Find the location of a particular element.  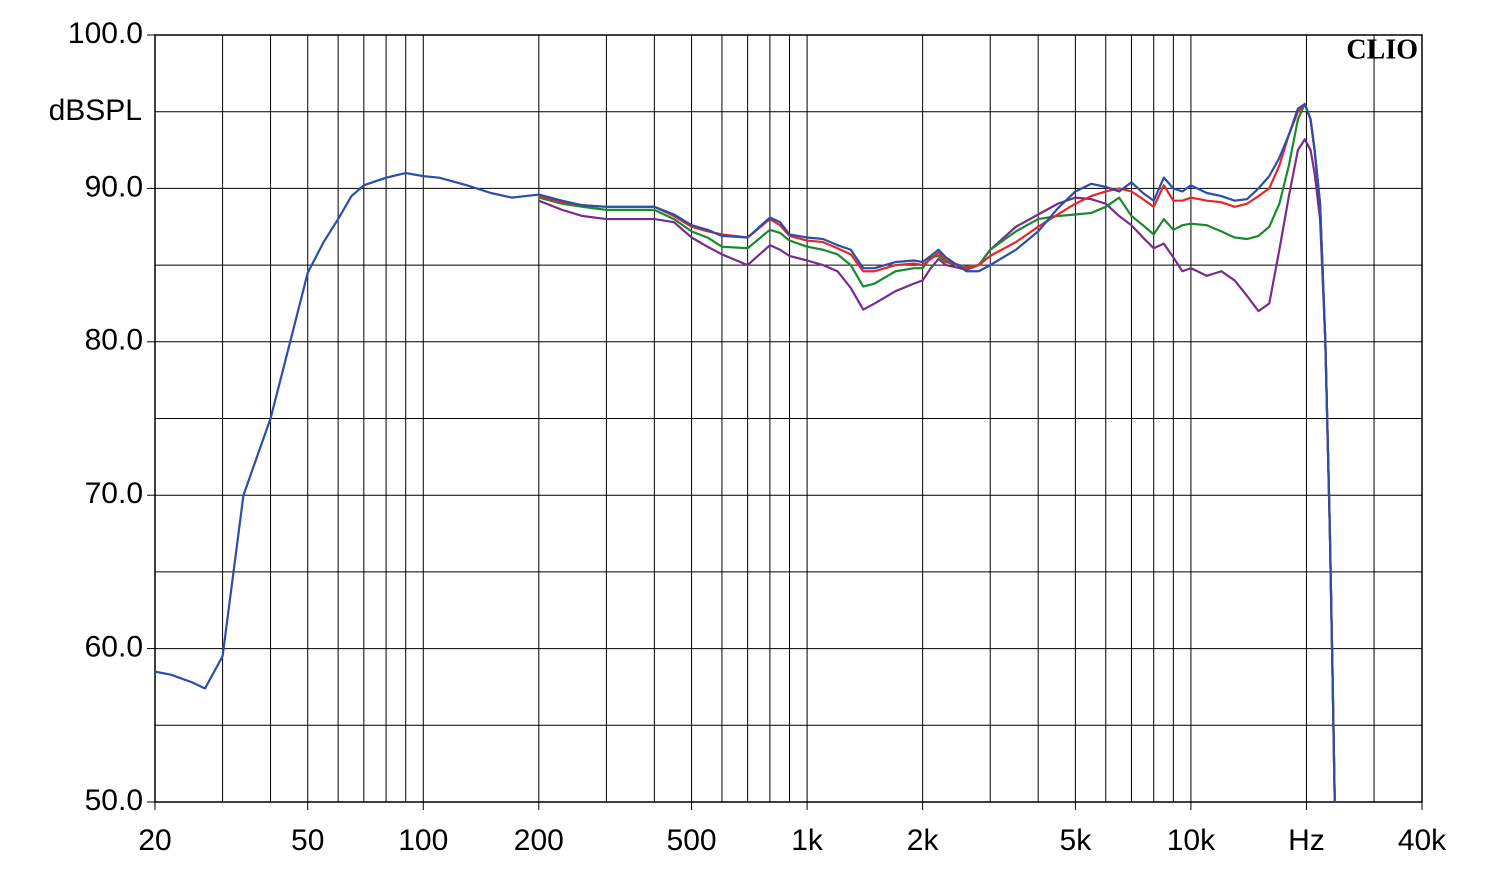

x-tick-label: 200 is located at coordinates (539, 840).